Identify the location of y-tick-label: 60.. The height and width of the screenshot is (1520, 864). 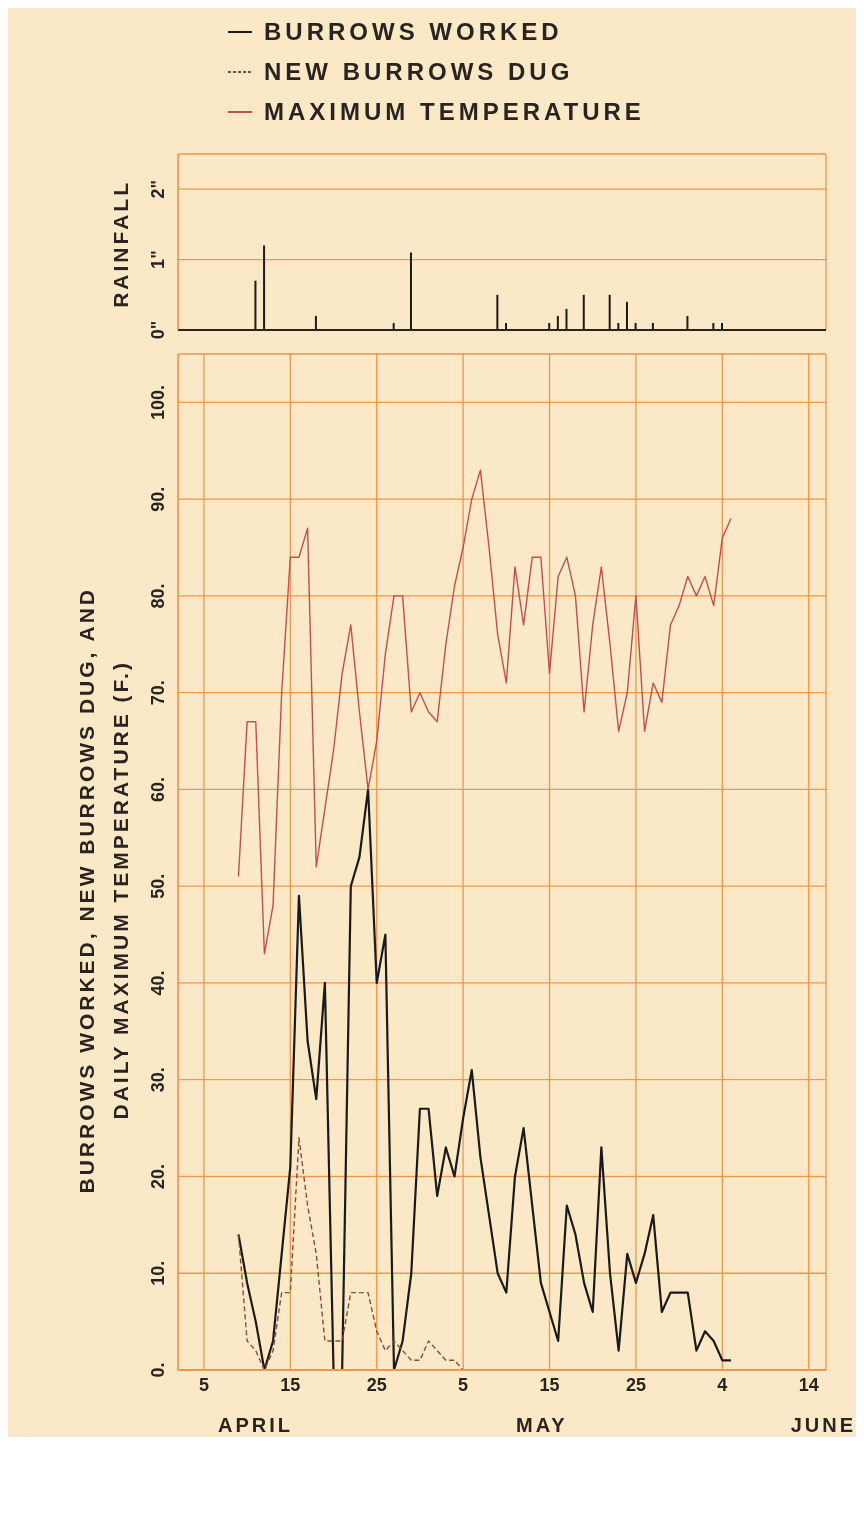
(158, 789).